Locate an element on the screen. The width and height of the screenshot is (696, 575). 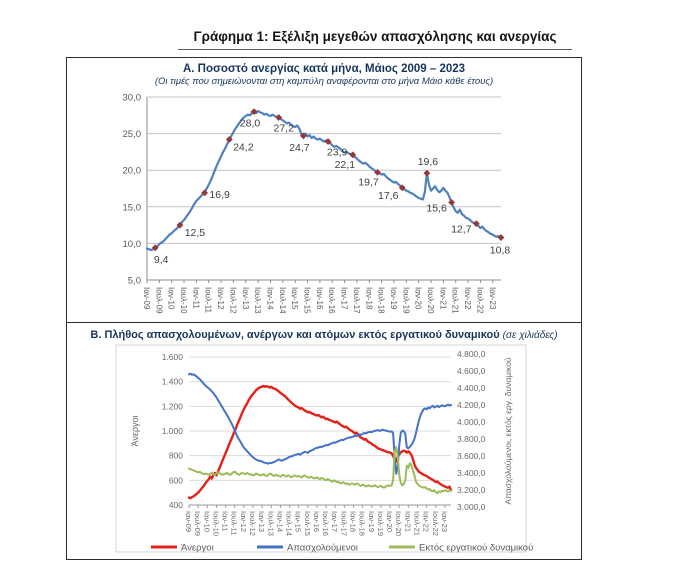
legend-item-apascholoumenoi: Απασχολούμενοι is located at coordinates (307, 548).